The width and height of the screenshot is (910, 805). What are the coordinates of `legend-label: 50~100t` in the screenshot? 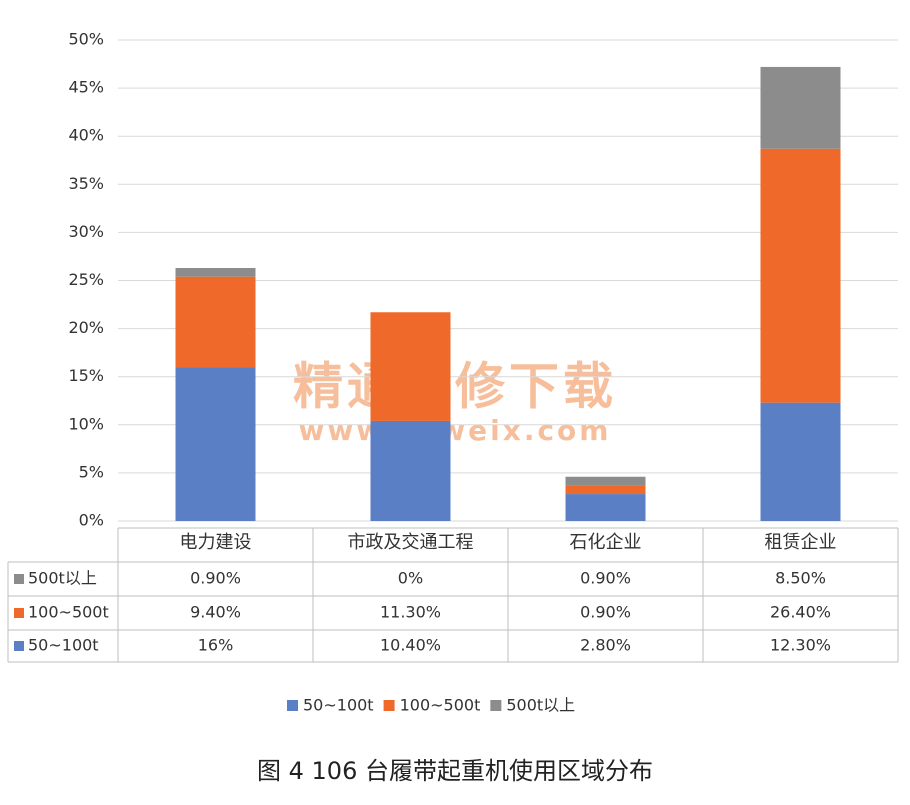 It's located at (338, 705).